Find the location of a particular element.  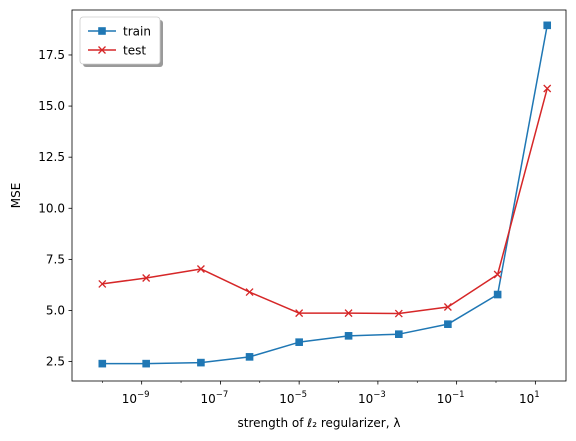

legend-entry-train: train is located at coordinates (119, 32).